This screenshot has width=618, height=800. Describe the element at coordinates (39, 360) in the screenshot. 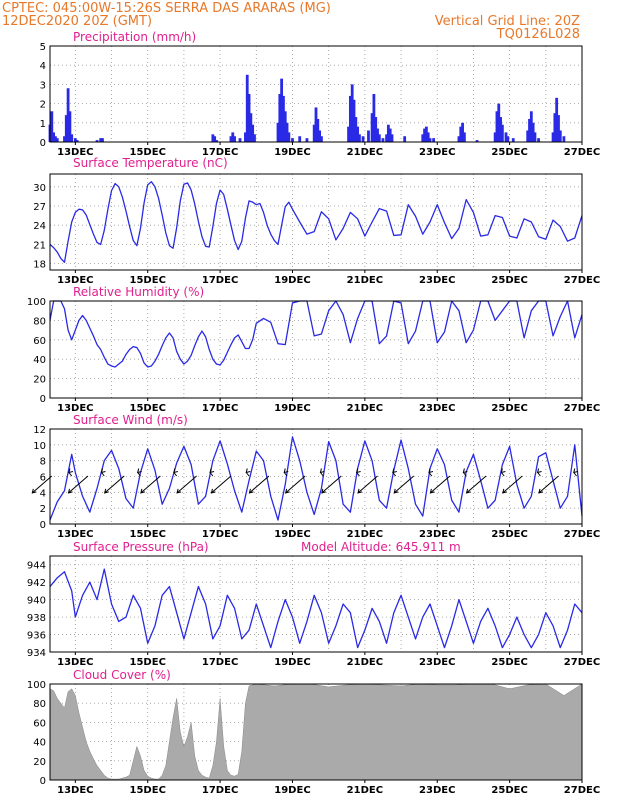

I see `y-tick-label: 40` at that location.